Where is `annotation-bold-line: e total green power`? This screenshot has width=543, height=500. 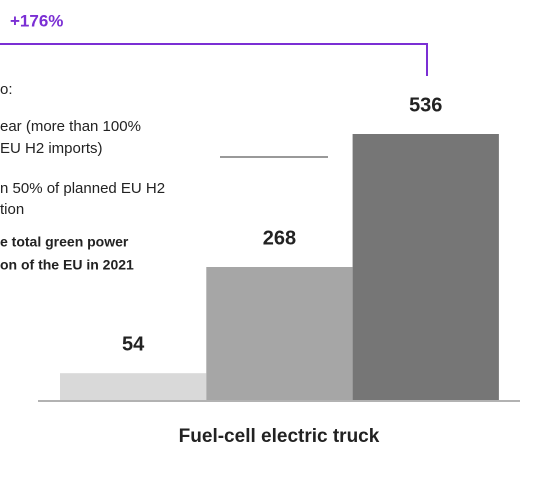
annotation-bold-line: e total green power is located at coordinates (64, 242).